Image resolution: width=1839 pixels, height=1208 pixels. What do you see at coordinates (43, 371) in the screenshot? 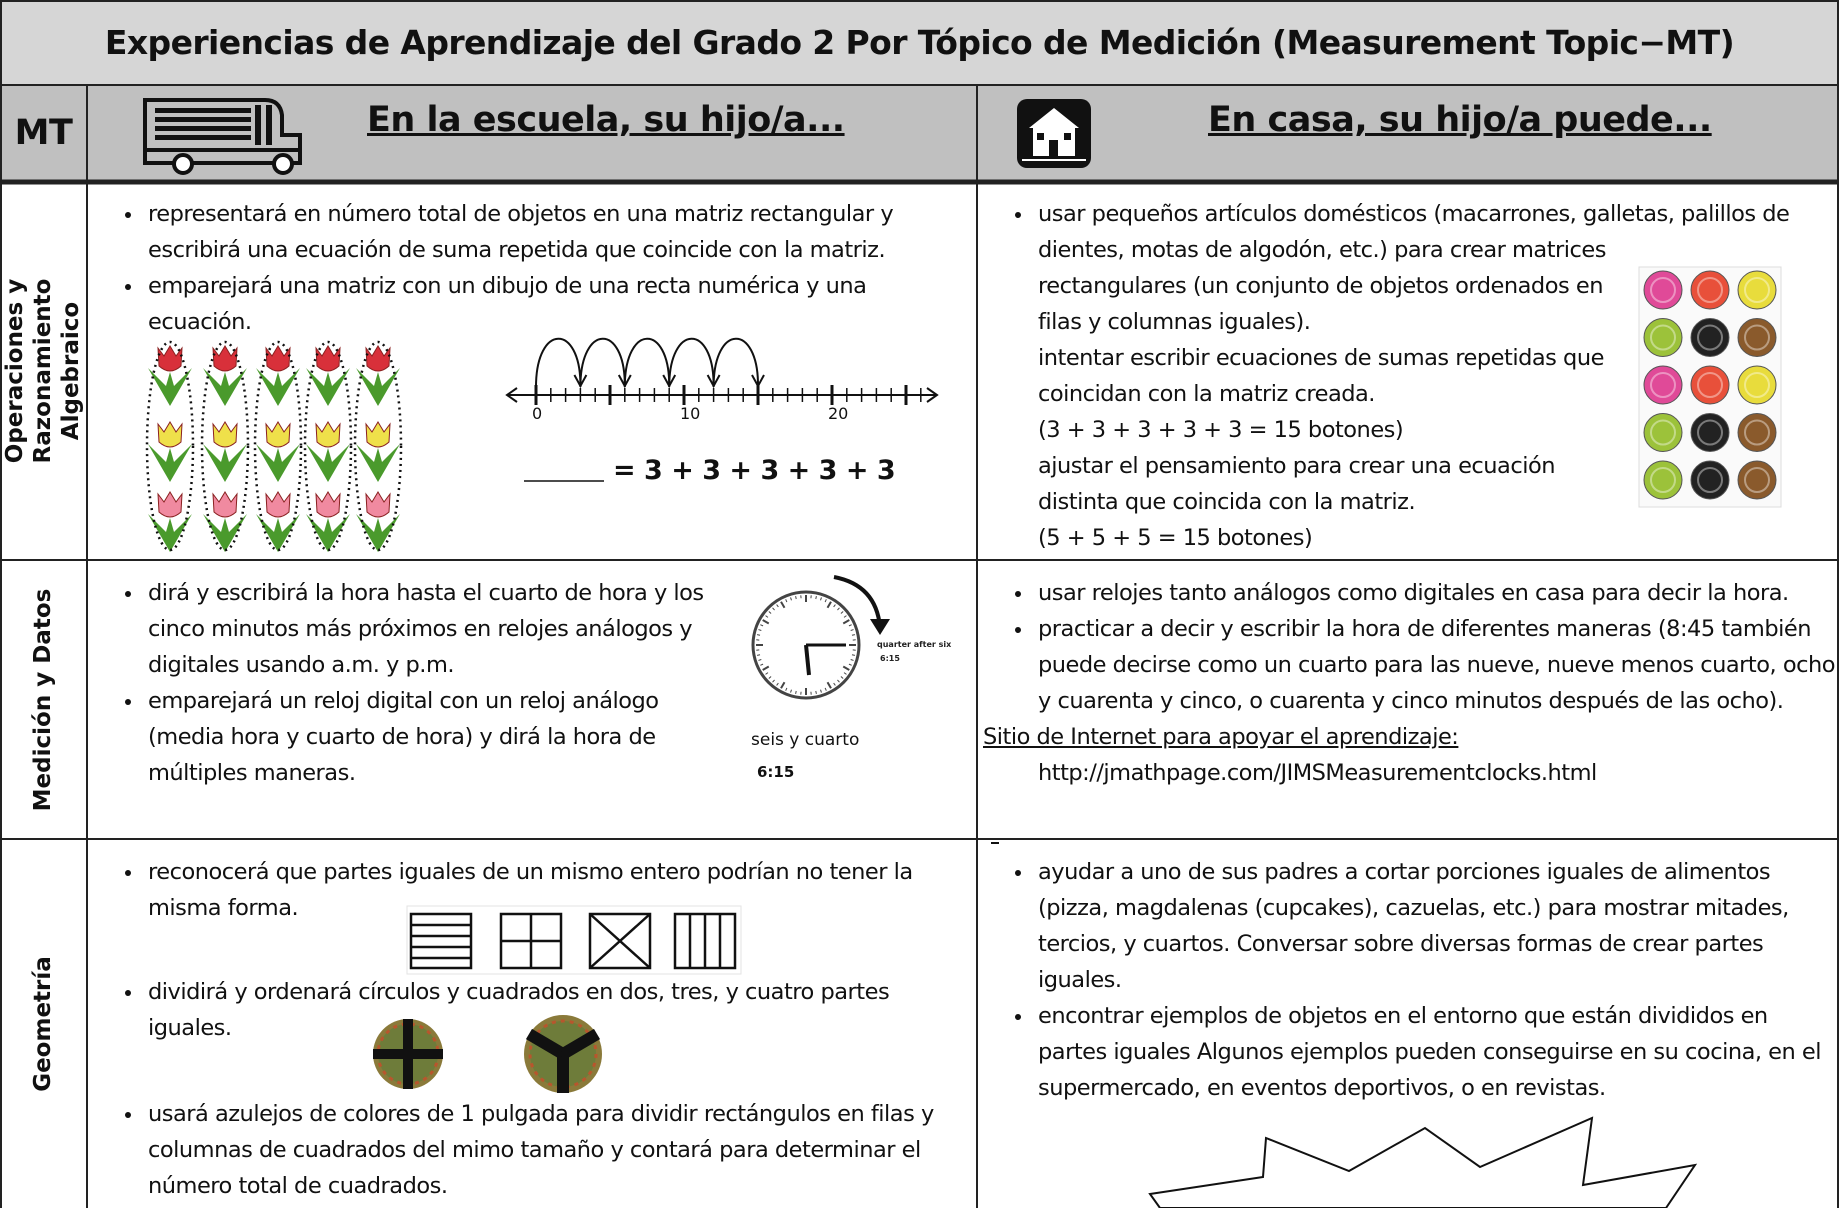
I see `topic-label: Operaciones y Razonamiento Algebraico` at bounding box center [43, 371].